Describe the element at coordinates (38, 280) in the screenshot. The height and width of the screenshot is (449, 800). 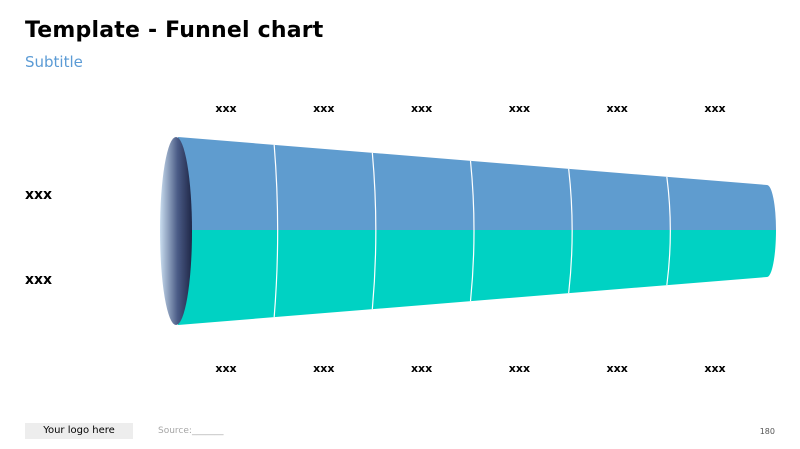
I see `series-label-bottom: xxx` at that location.